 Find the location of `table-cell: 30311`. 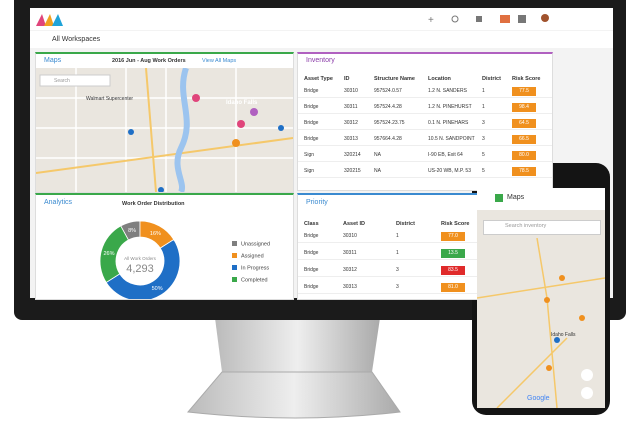

table-cell: 30311 is located at coordinates (351, 107).